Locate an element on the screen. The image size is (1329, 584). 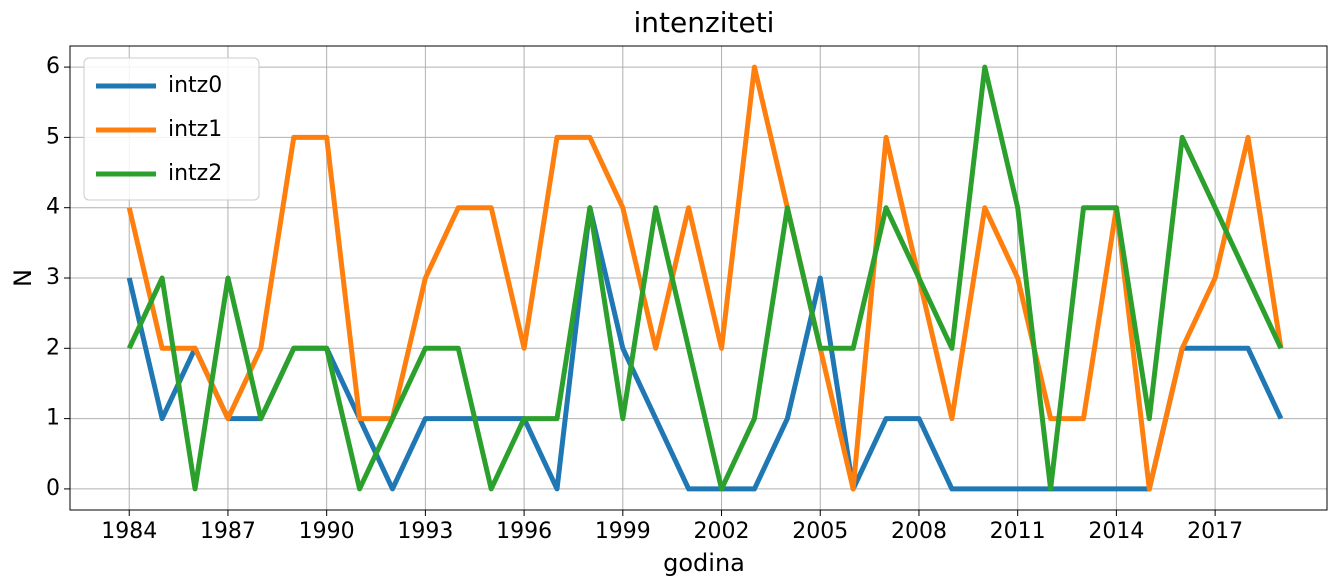
x-tick-label: 1996 is located at coordinates (524, 531).